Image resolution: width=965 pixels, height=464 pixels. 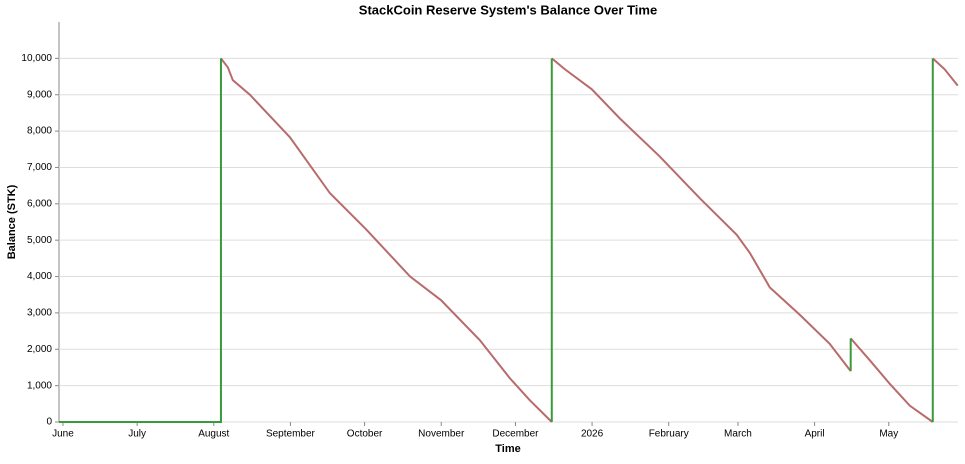 What do you see at coordinates (669, 434) in the screenshot?
I see `x-tick-label: February` at bounding box center [669, 434].